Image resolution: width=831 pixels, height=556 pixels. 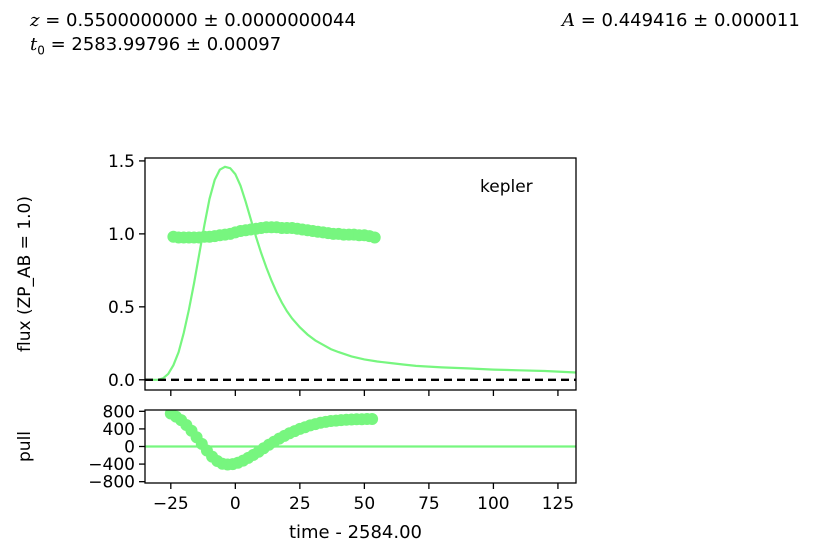 I want to click on flux-ytick-label: 0.5, so click(x=121, y=308).